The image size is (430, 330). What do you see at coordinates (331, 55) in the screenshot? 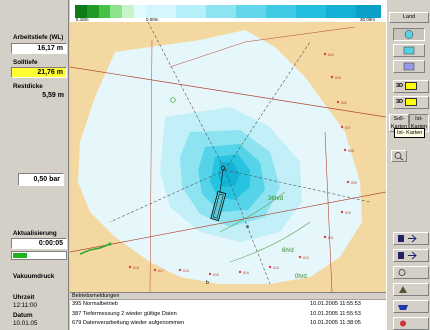
I see `station-label: 604` at bounding box center [331, 55].